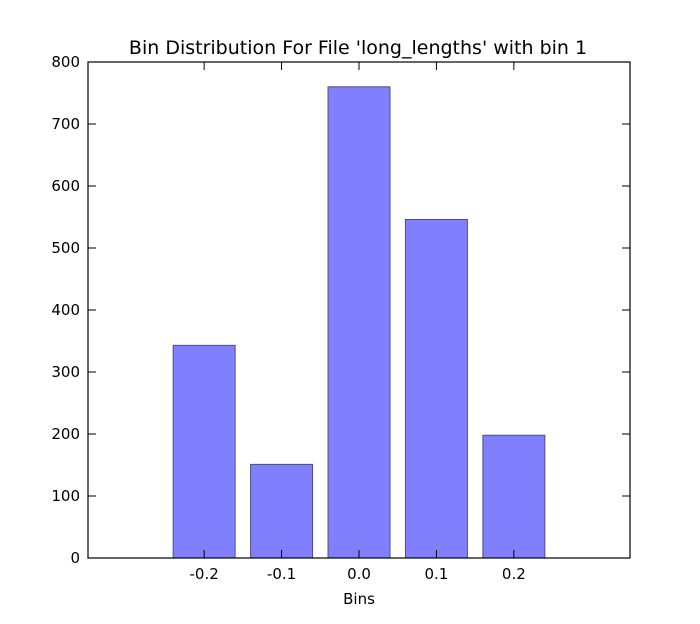  I want to click on x-tick-label-4: 0.2, so click(514, 574).